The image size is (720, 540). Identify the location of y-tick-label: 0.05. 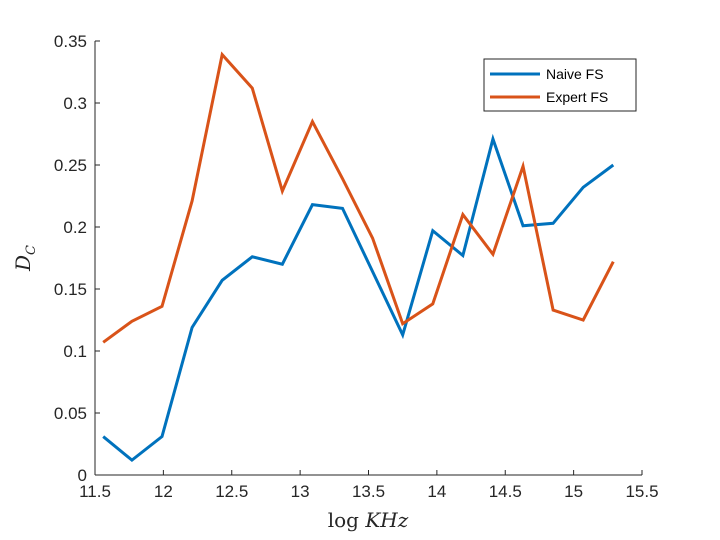
(70, 413).